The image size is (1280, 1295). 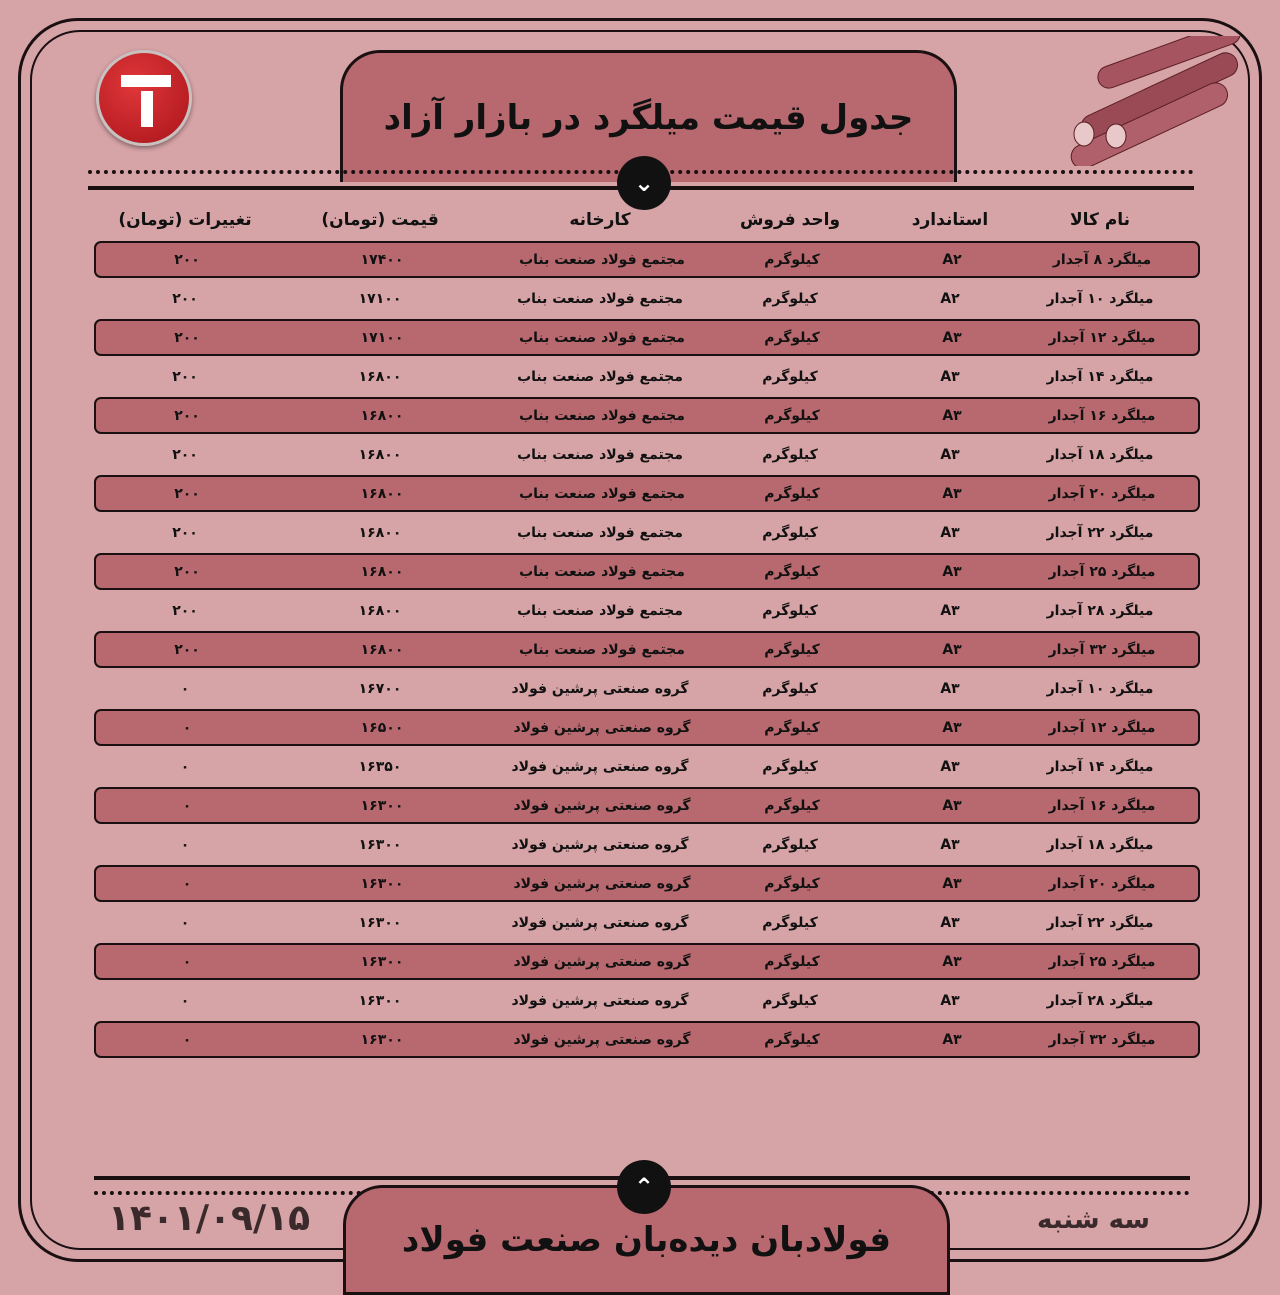 What do you see at coordinates (644, 183) in the screenshot?
I see `chevron-down-icon: ⌄` at bounding box center [644, 183].